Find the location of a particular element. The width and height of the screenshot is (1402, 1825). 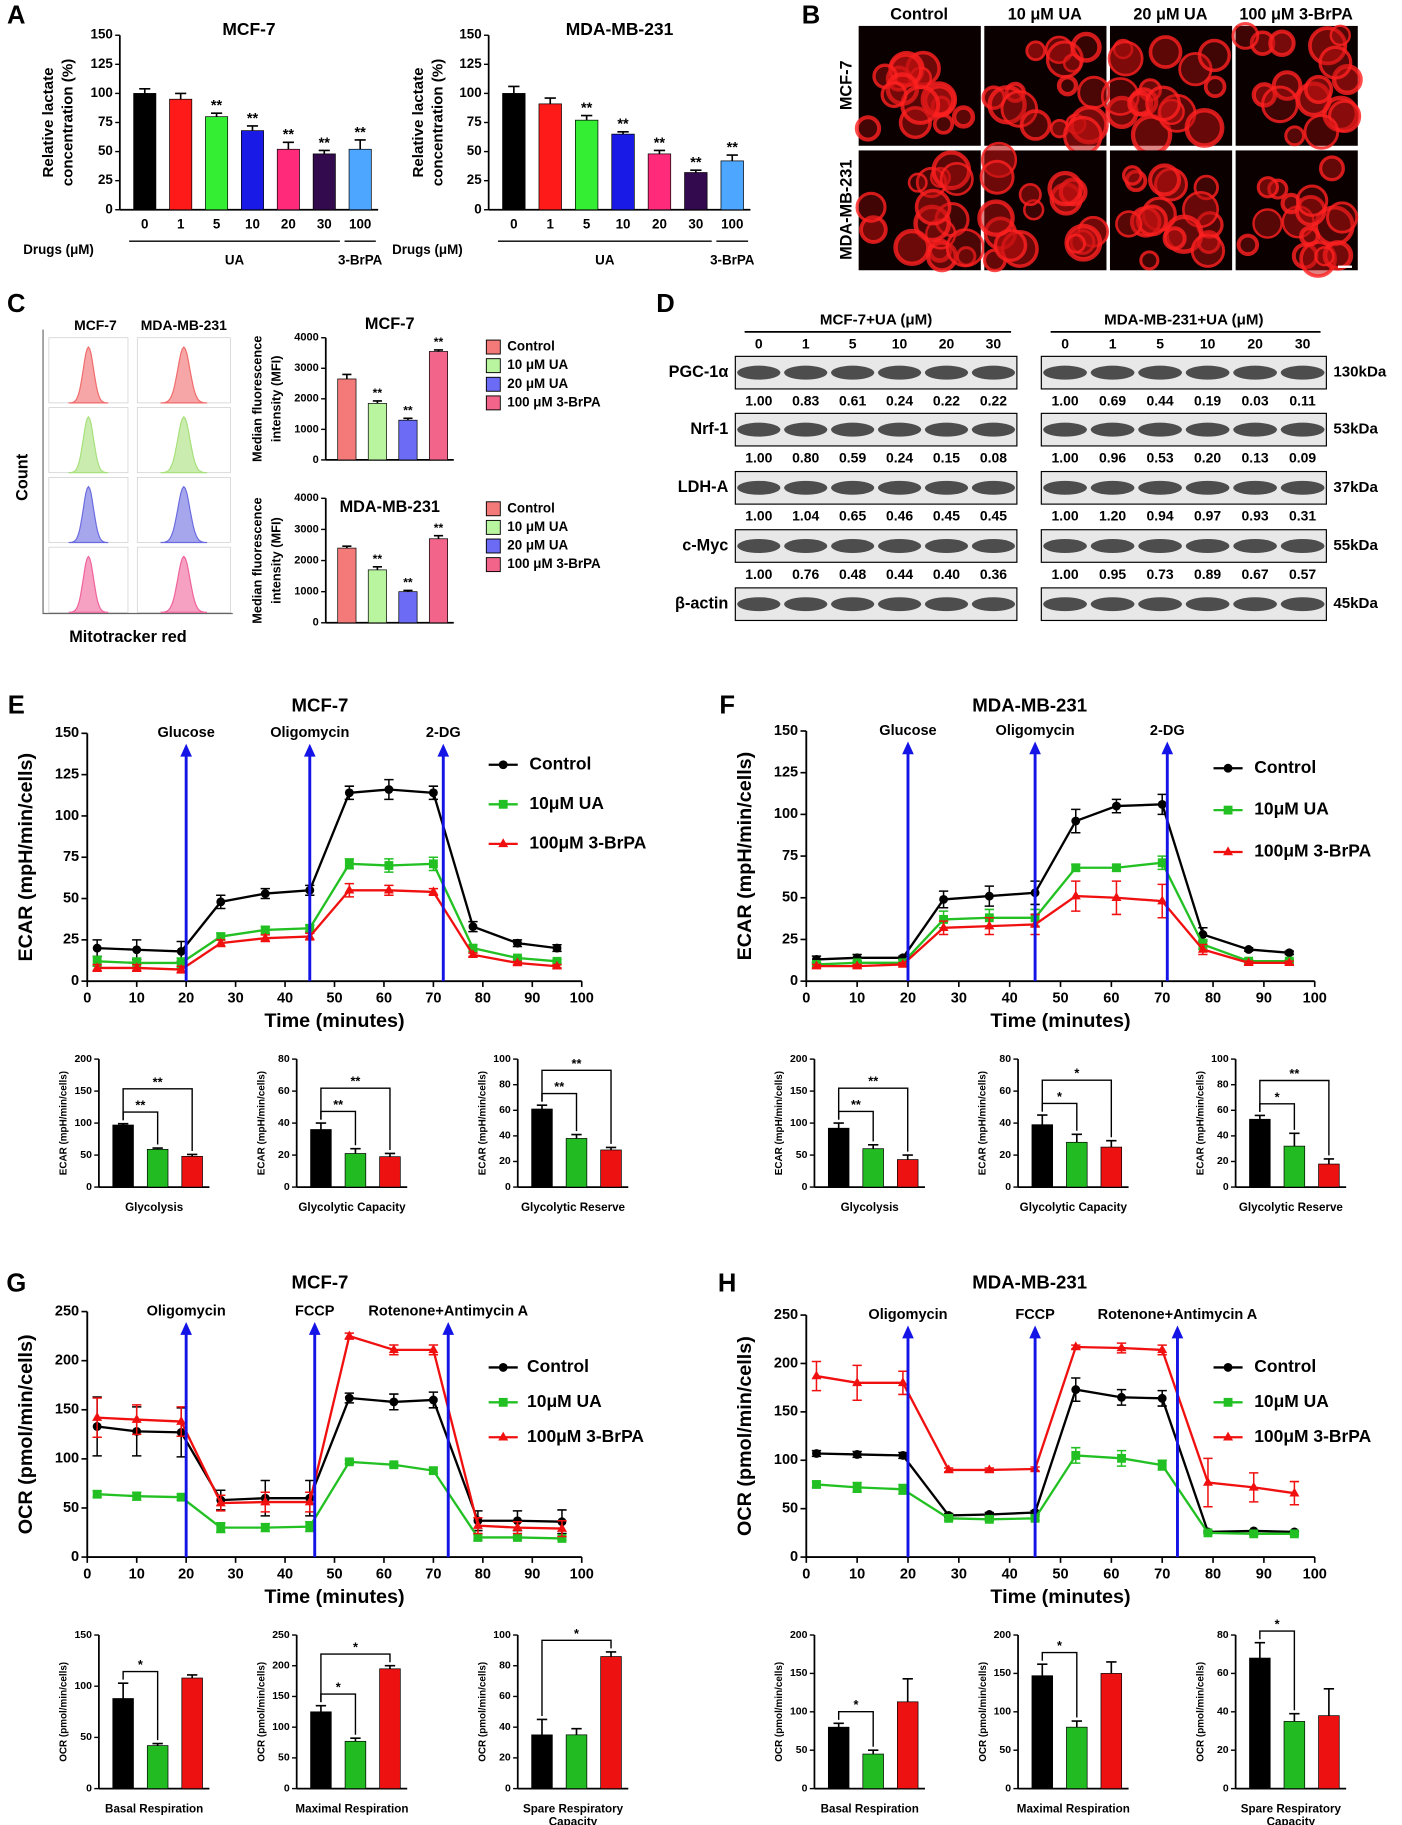

chart-title: MDA-MB-231 is located at coordinates (1029, 1282).